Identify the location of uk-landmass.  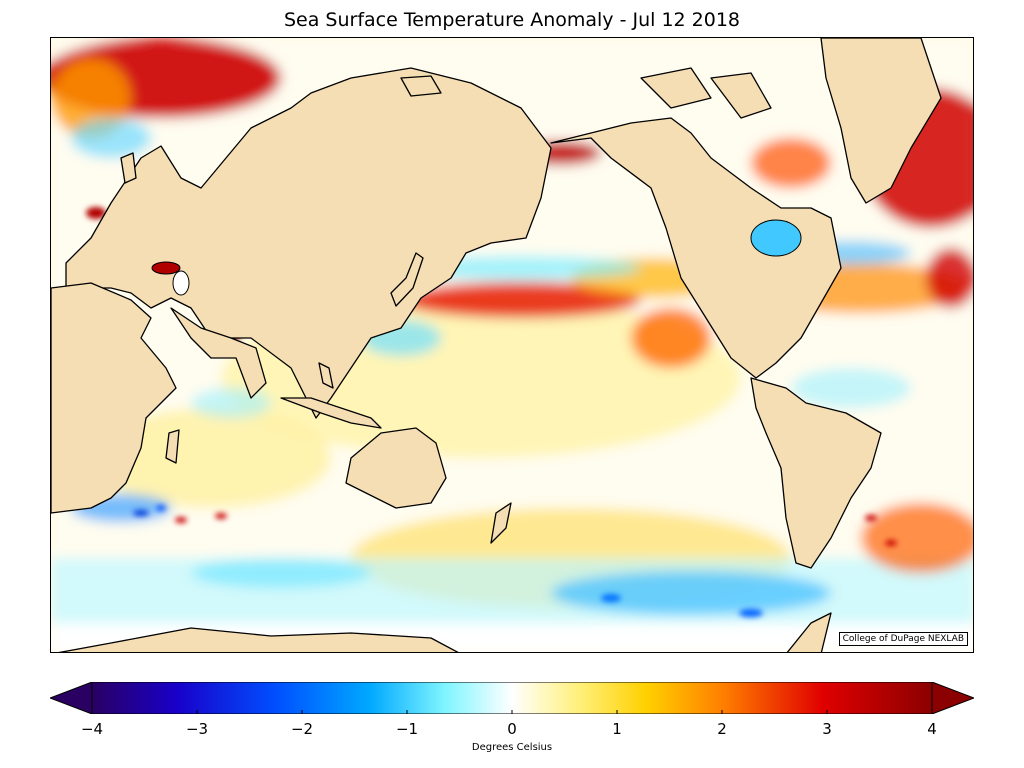
(128, 168).